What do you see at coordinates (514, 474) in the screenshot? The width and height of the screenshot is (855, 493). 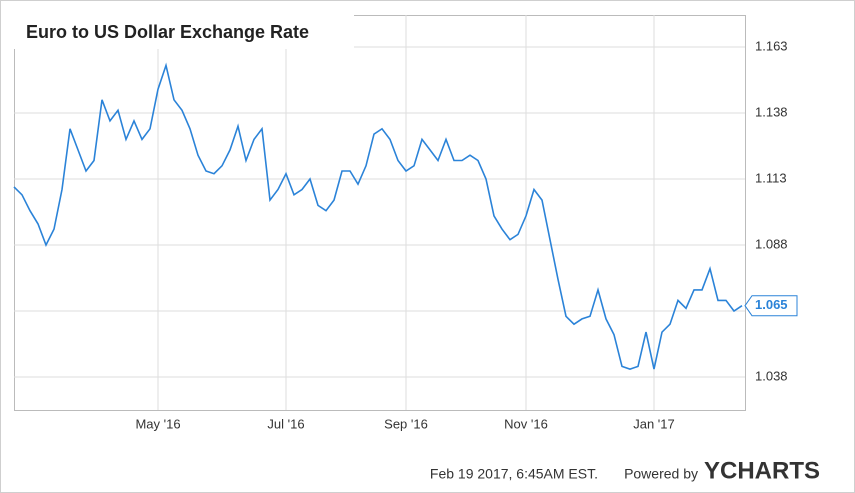 I see `timestamp: Feb 19 2017, 6:45AM EST.` at bounding box center [514, 474].